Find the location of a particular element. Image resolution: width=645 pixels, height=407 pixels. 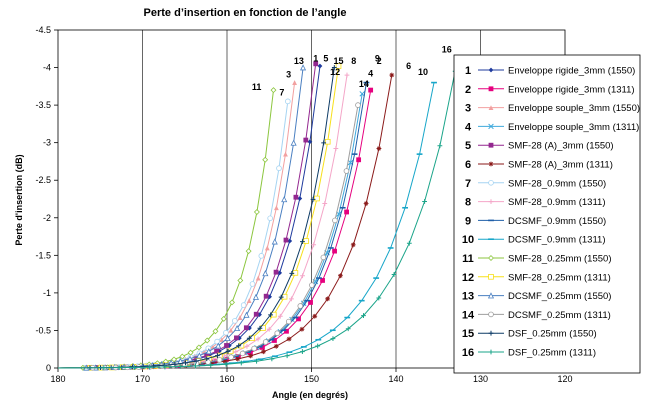

x-tick-label: 140 is located at coordinates (395, 379).